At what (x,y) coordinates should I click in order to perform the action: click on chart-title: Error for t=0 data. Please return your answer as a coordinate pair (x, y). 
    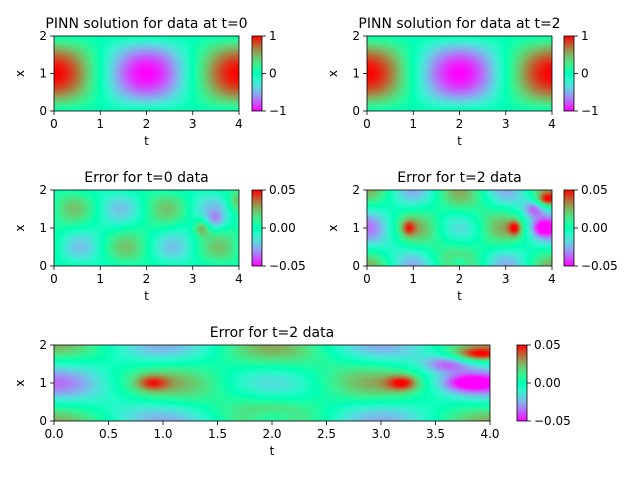
    Looking at the image, I should click on (146, 178).